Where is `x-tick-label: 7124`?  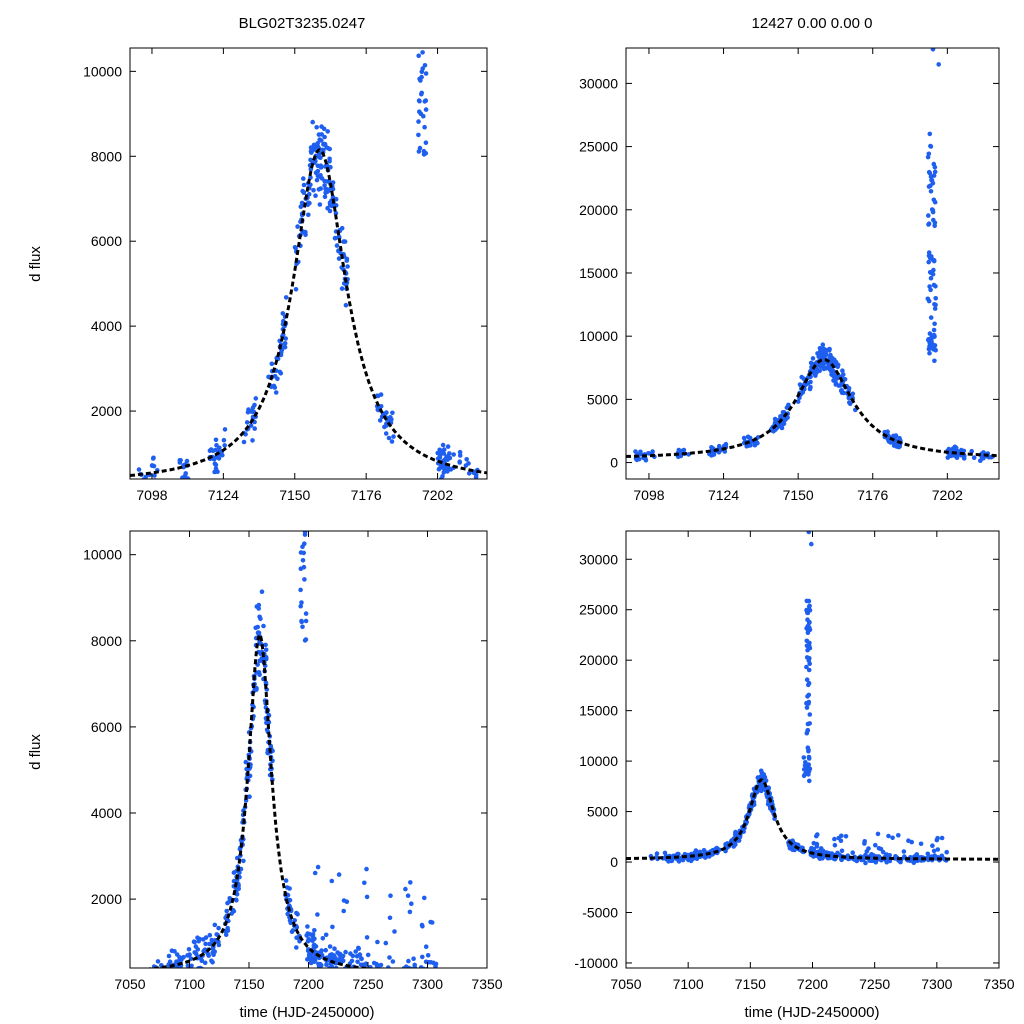
x-tick-label: 7124 is located at coordinates (223, 495).